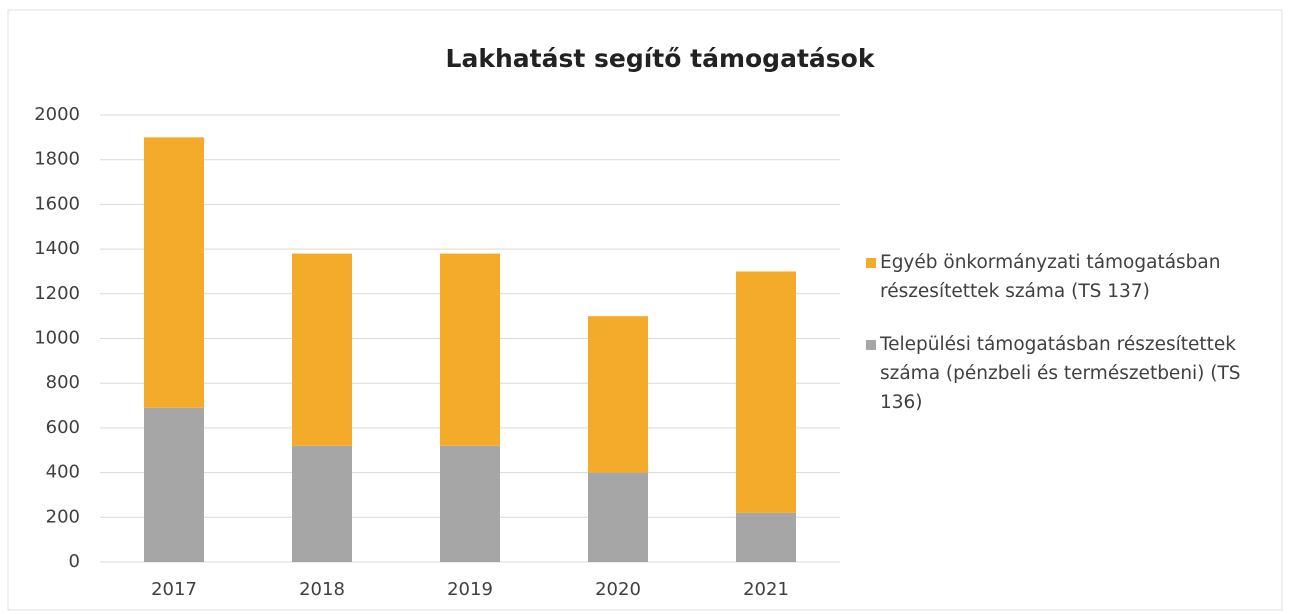 This screenshot has width=1290, height=614. What do you see at coordinates (63, 382) in the screenshot?
I see `y-tick-label: 800` at bounding box center [63, 382].